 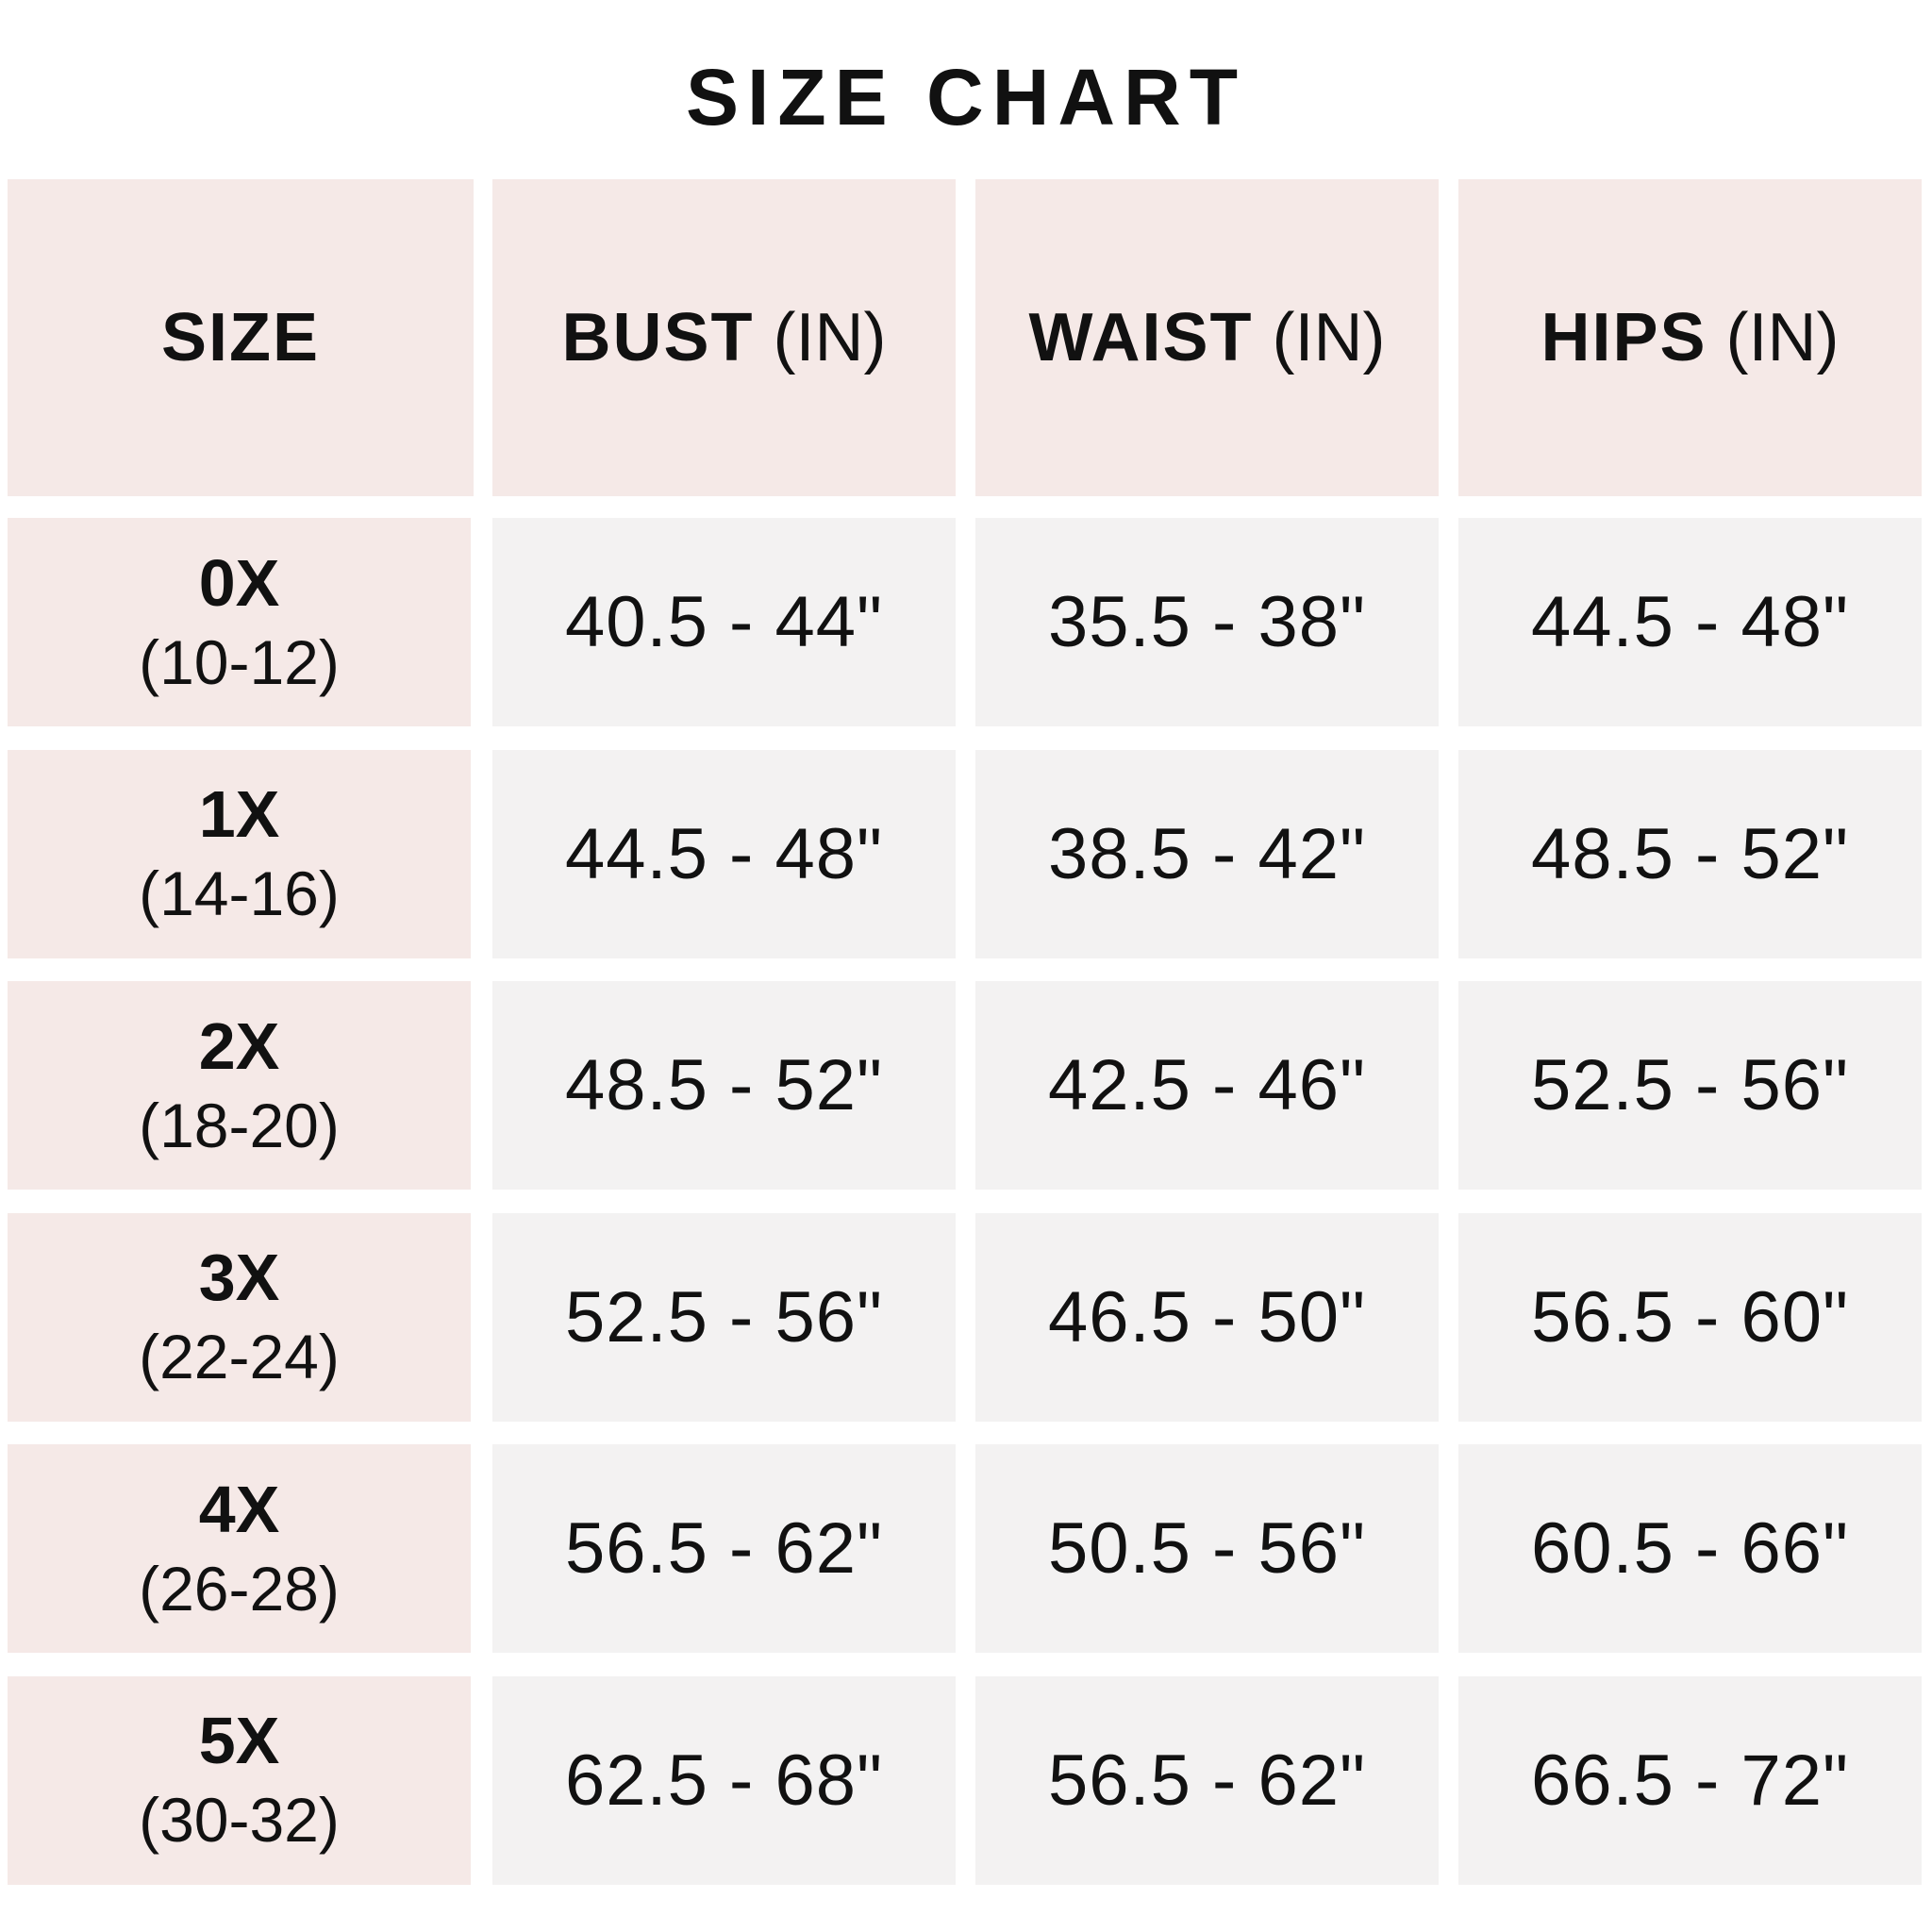 I want to click on bust-cell: 56.5 - 62", so click(x=724, y=1549).